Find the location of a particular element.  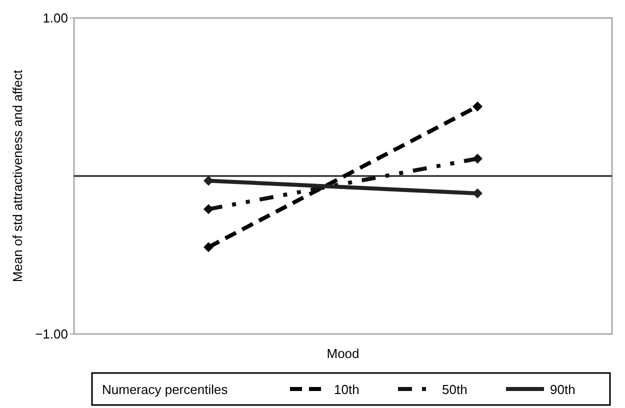

legend-title: Numeracy percentiles is located at coordinates (165, 389).